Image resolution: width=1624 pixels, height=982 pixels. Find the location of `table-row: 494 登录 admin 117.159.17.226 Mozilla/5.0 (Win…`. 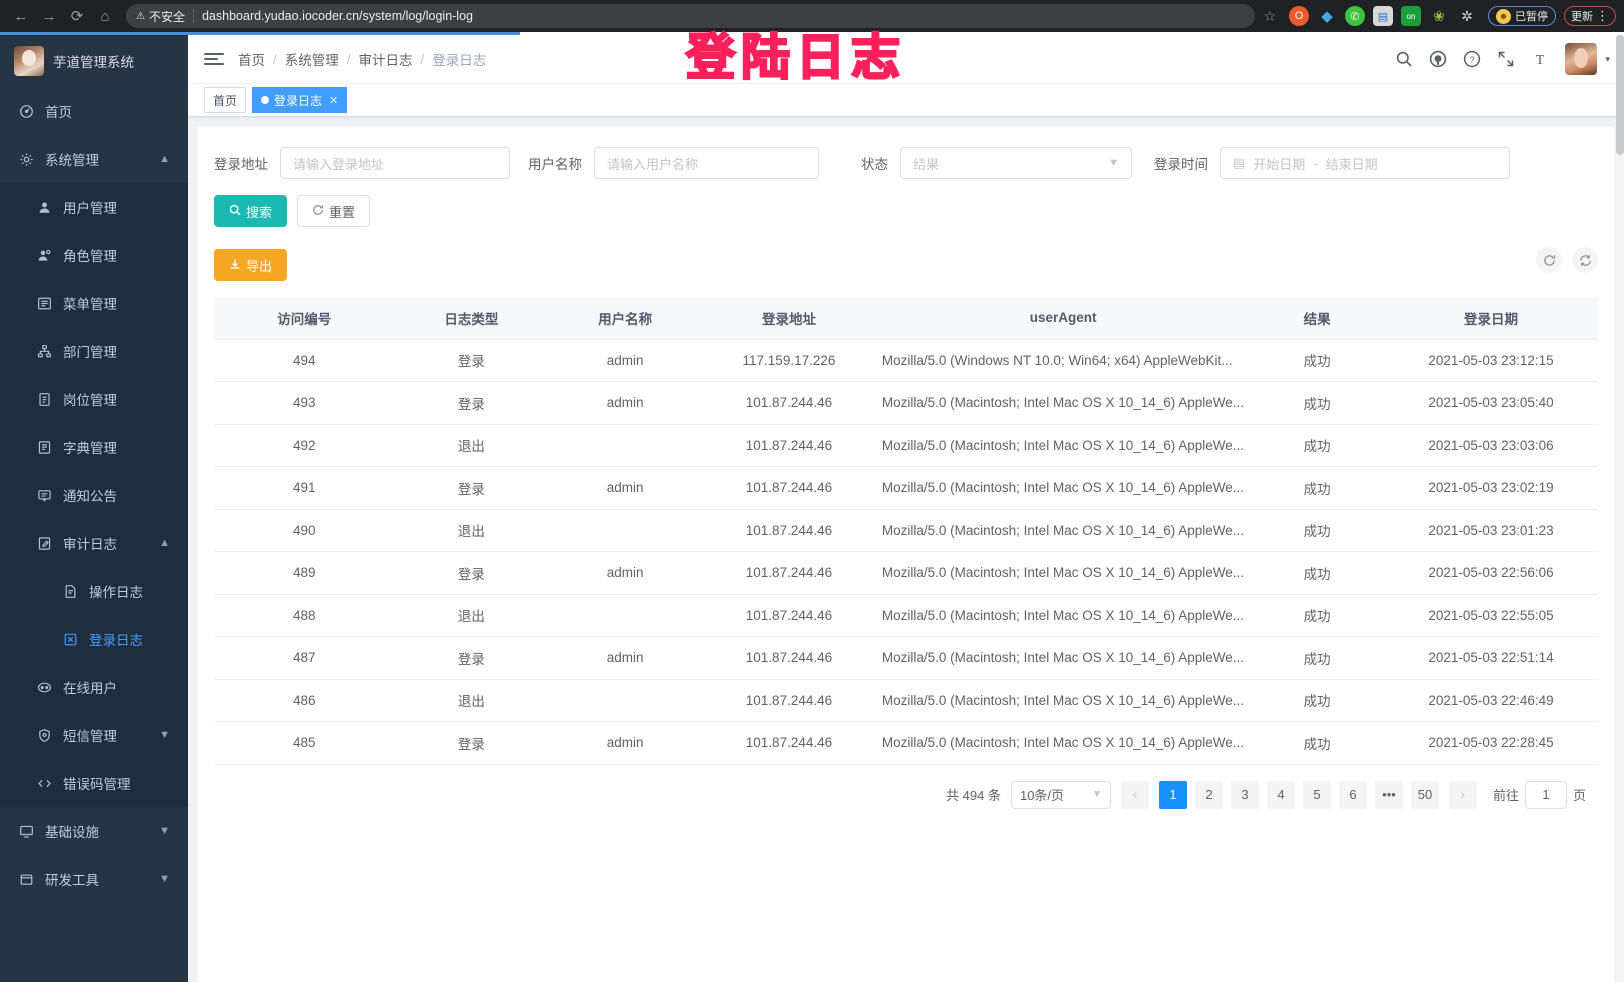

table-row: 494 登录 admin 117.159.17.226 Mozilla/5.0 (Win… is located at coordinates (906, 360).